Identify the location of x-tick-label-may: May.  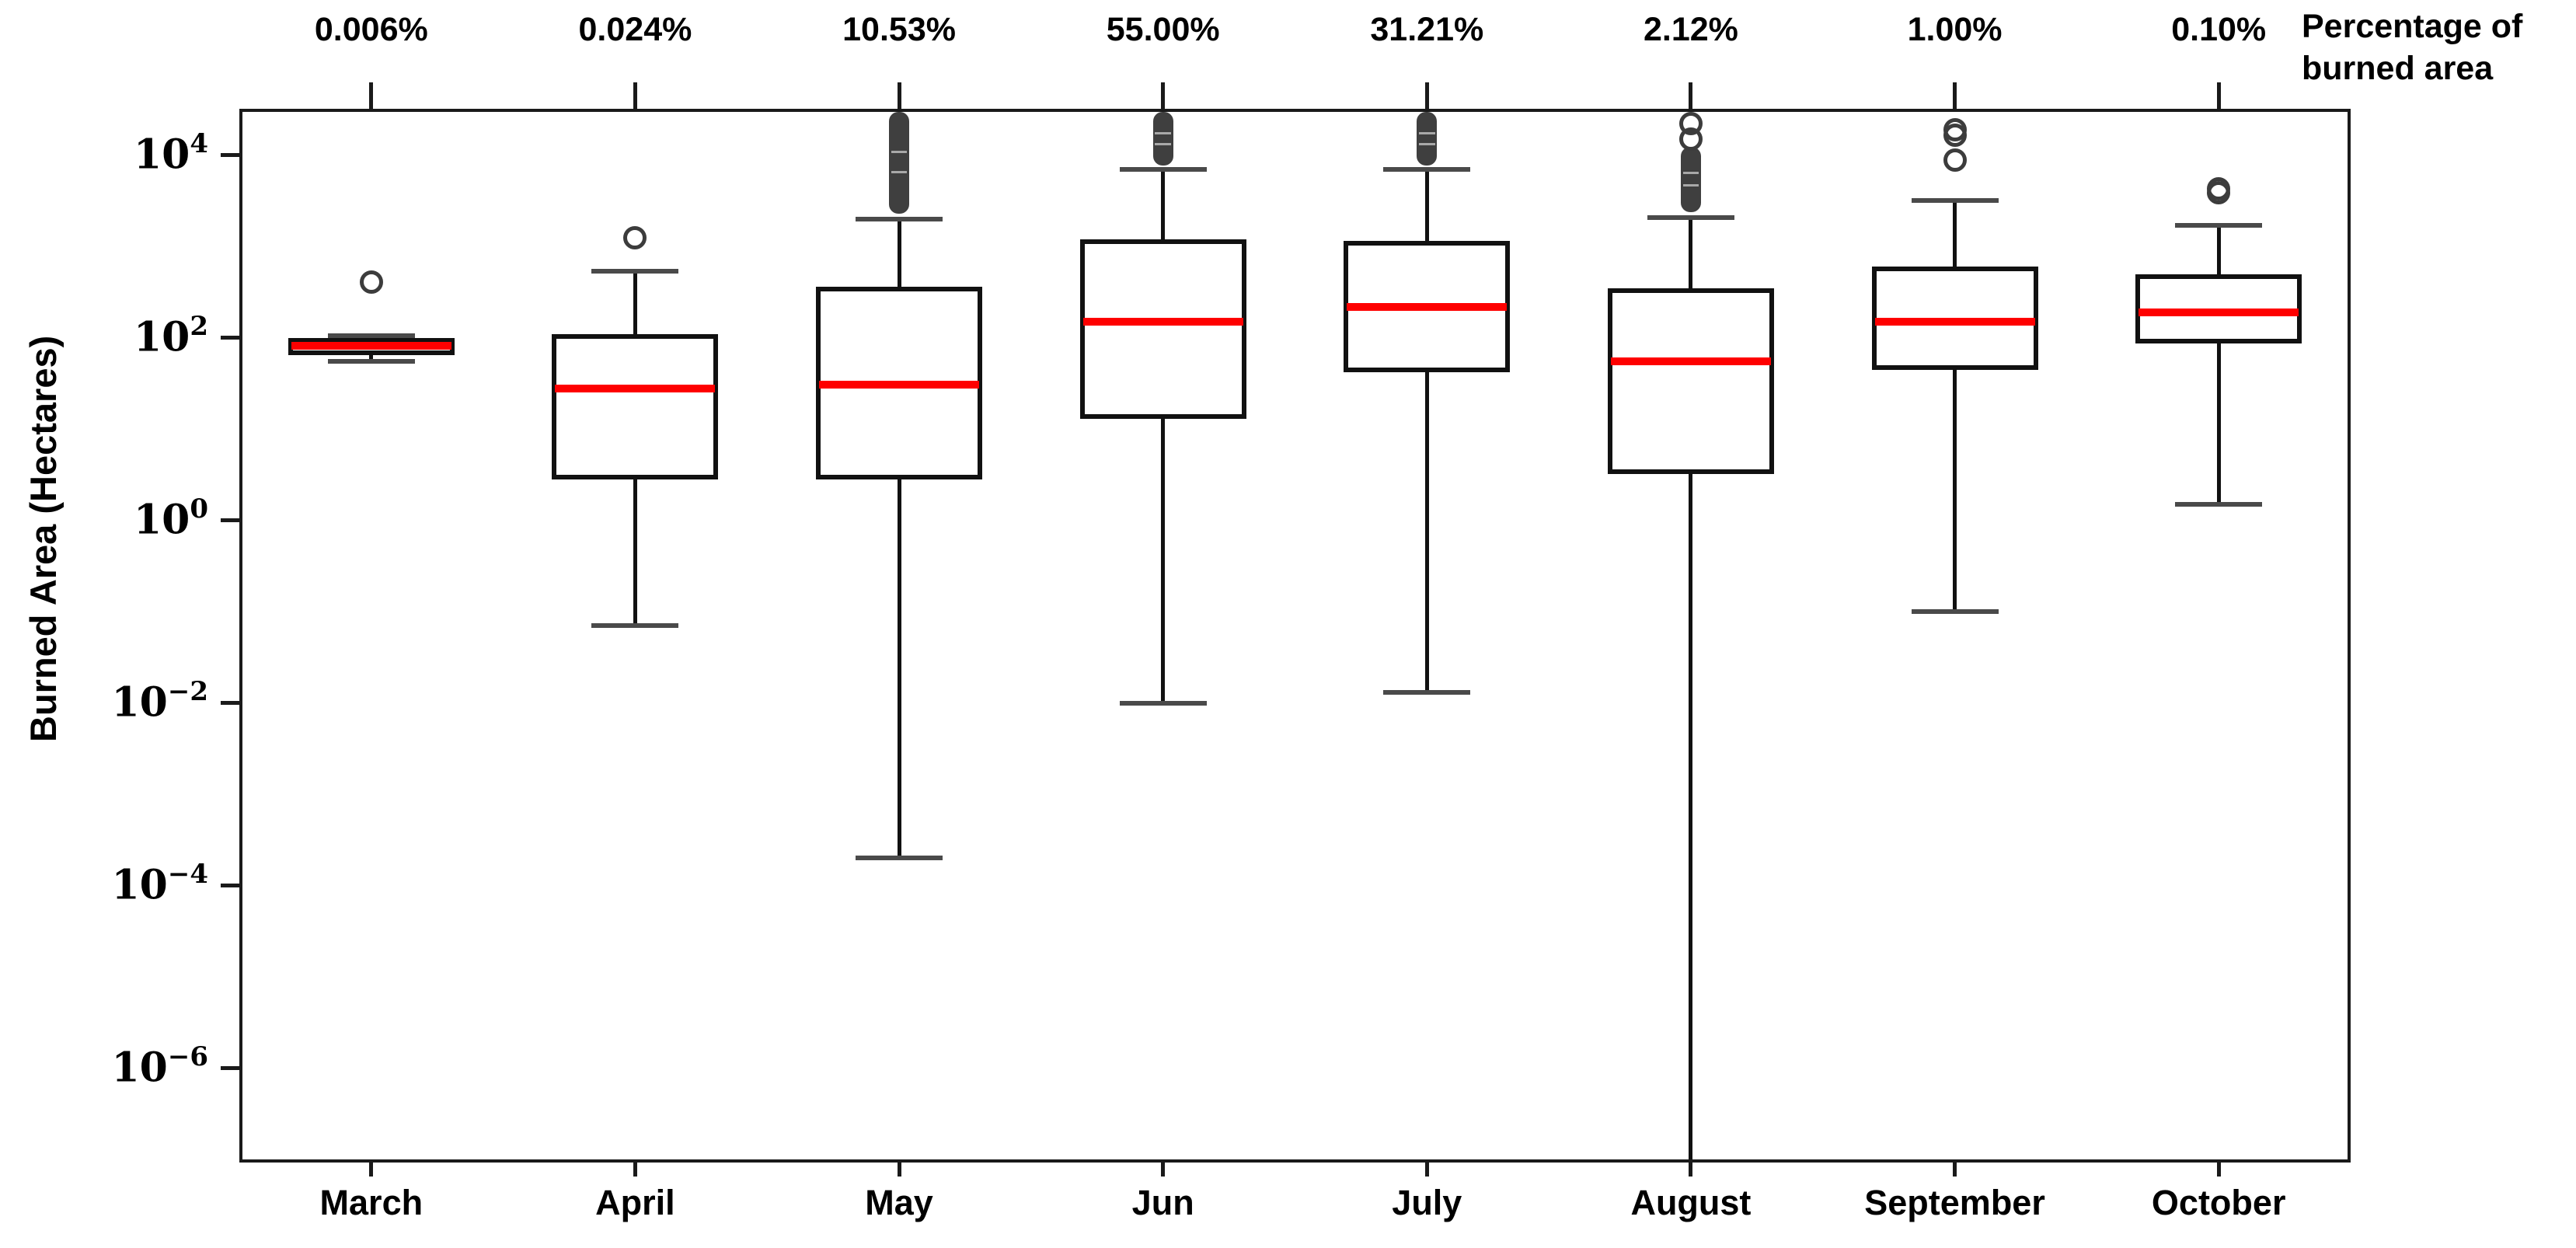
(899, 1202).